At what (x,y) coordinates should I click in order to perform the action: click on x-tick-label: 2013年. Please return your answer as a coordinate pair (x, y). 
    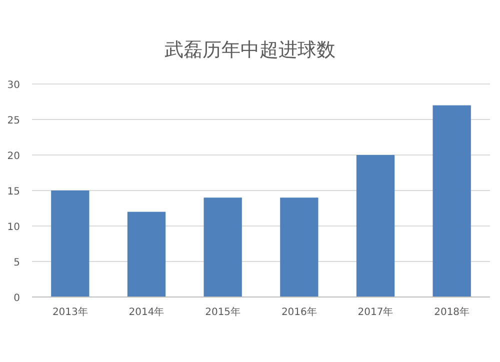
    Looking at the image, I should click on (70, 312).